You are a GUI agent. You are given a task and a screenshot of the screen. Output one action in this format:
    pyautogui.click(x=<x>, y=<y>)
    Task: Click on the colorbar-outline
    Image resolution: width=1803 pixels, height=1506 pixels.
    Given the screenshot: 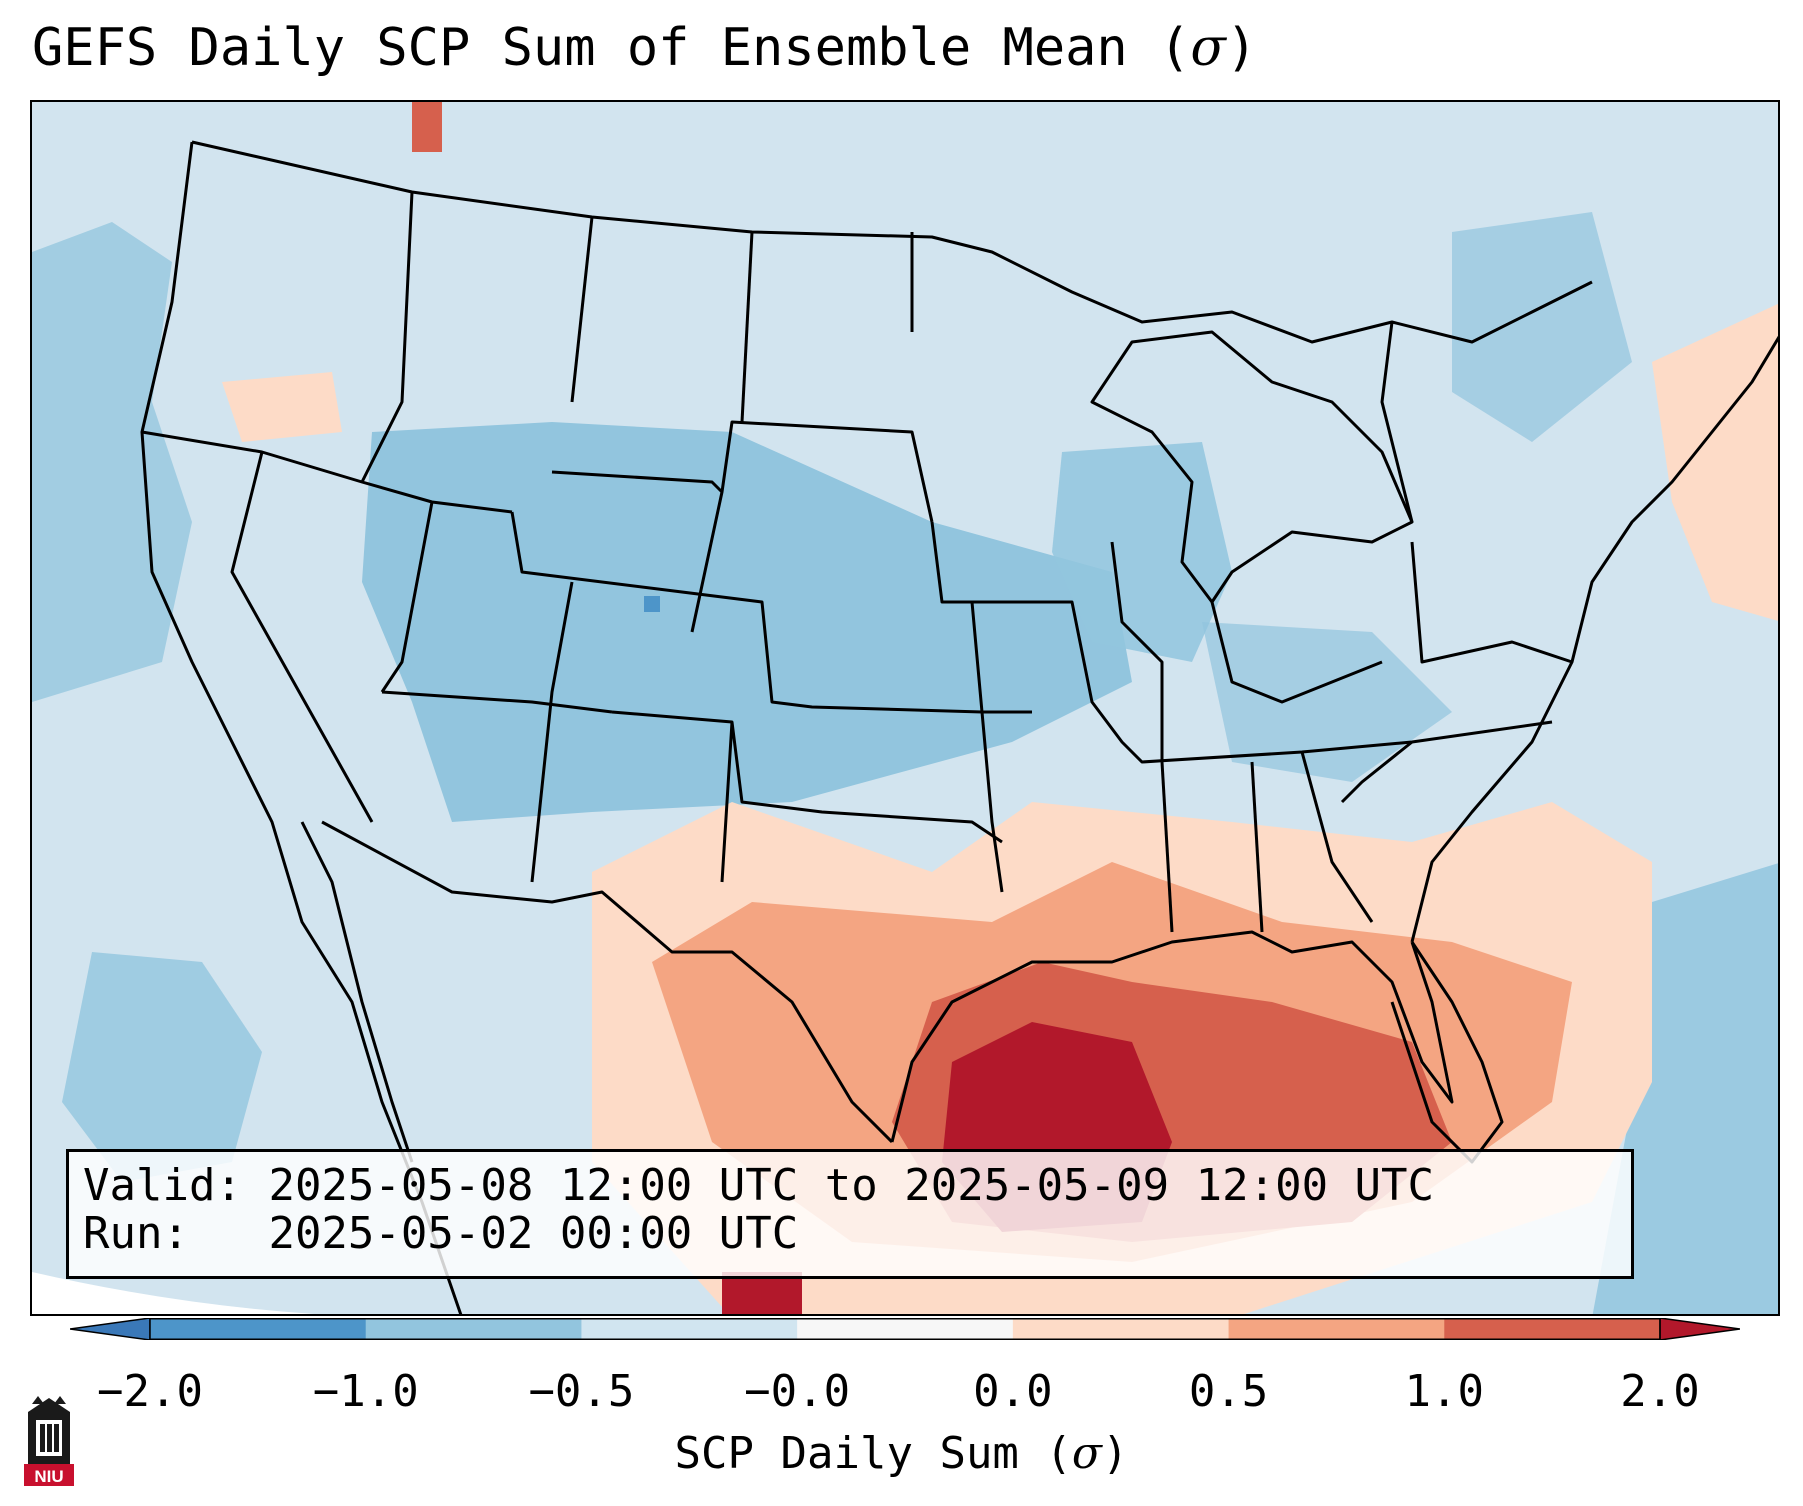 What is the action you would take?
    pyautogui.click(x=905, y=1329)
    